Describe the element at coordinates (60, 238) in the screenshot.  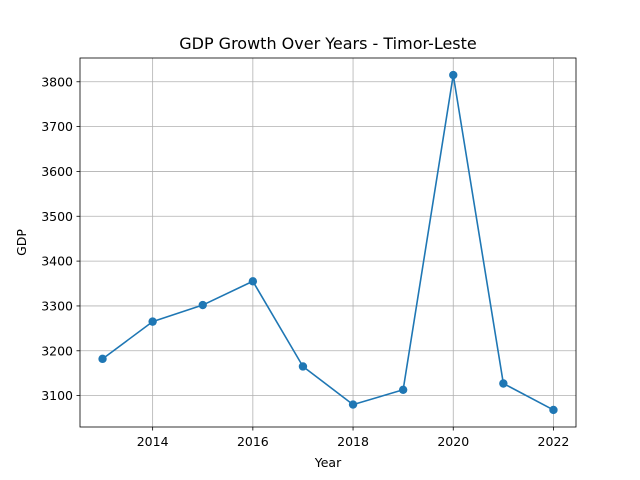
I see `y-axis: 3100 3200 3300 3400 3500 3600 3700 3800` at that location.